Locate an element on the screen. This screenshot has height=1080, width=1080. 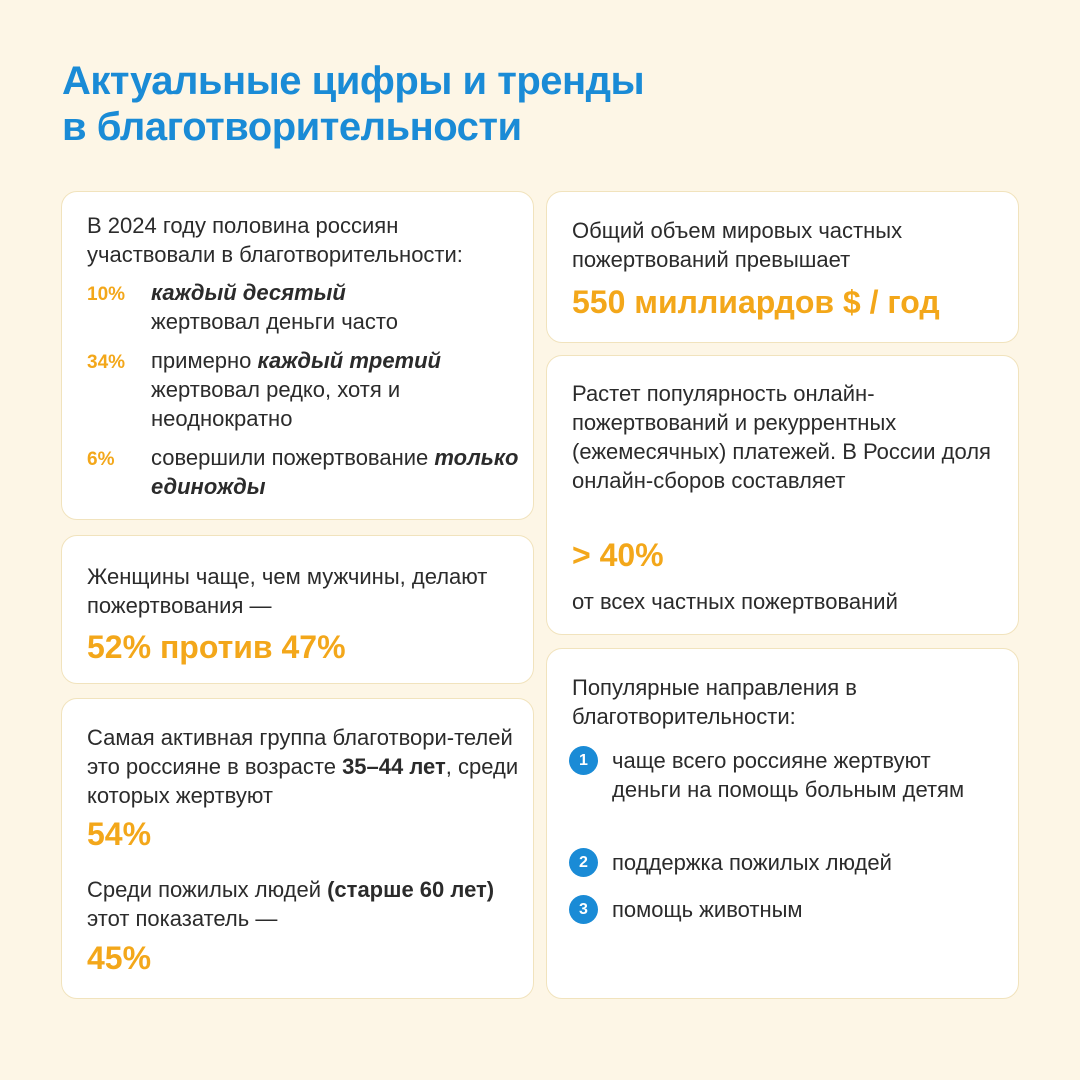
number-badge: 3 is located at coordinates (583, 909).